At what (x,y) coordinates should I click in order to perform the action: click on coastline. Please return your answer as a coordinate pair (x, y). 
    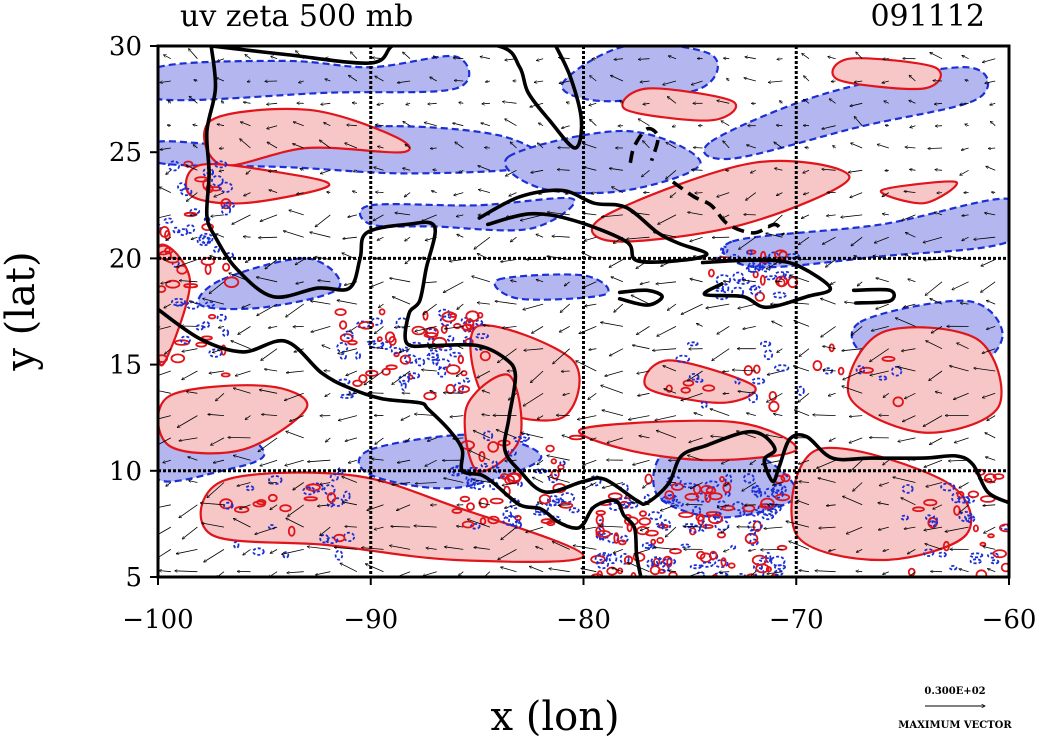
    Looking at the image, I should click on (396, 98).